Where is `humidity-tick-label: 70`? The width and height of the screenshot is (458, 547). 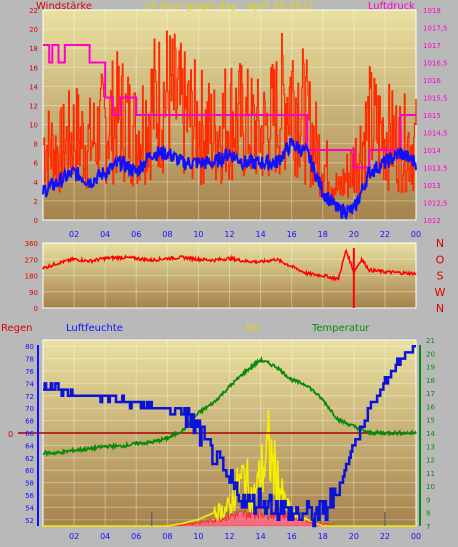 humidity-tick-label: 70 is located at coordinates (29, 409).